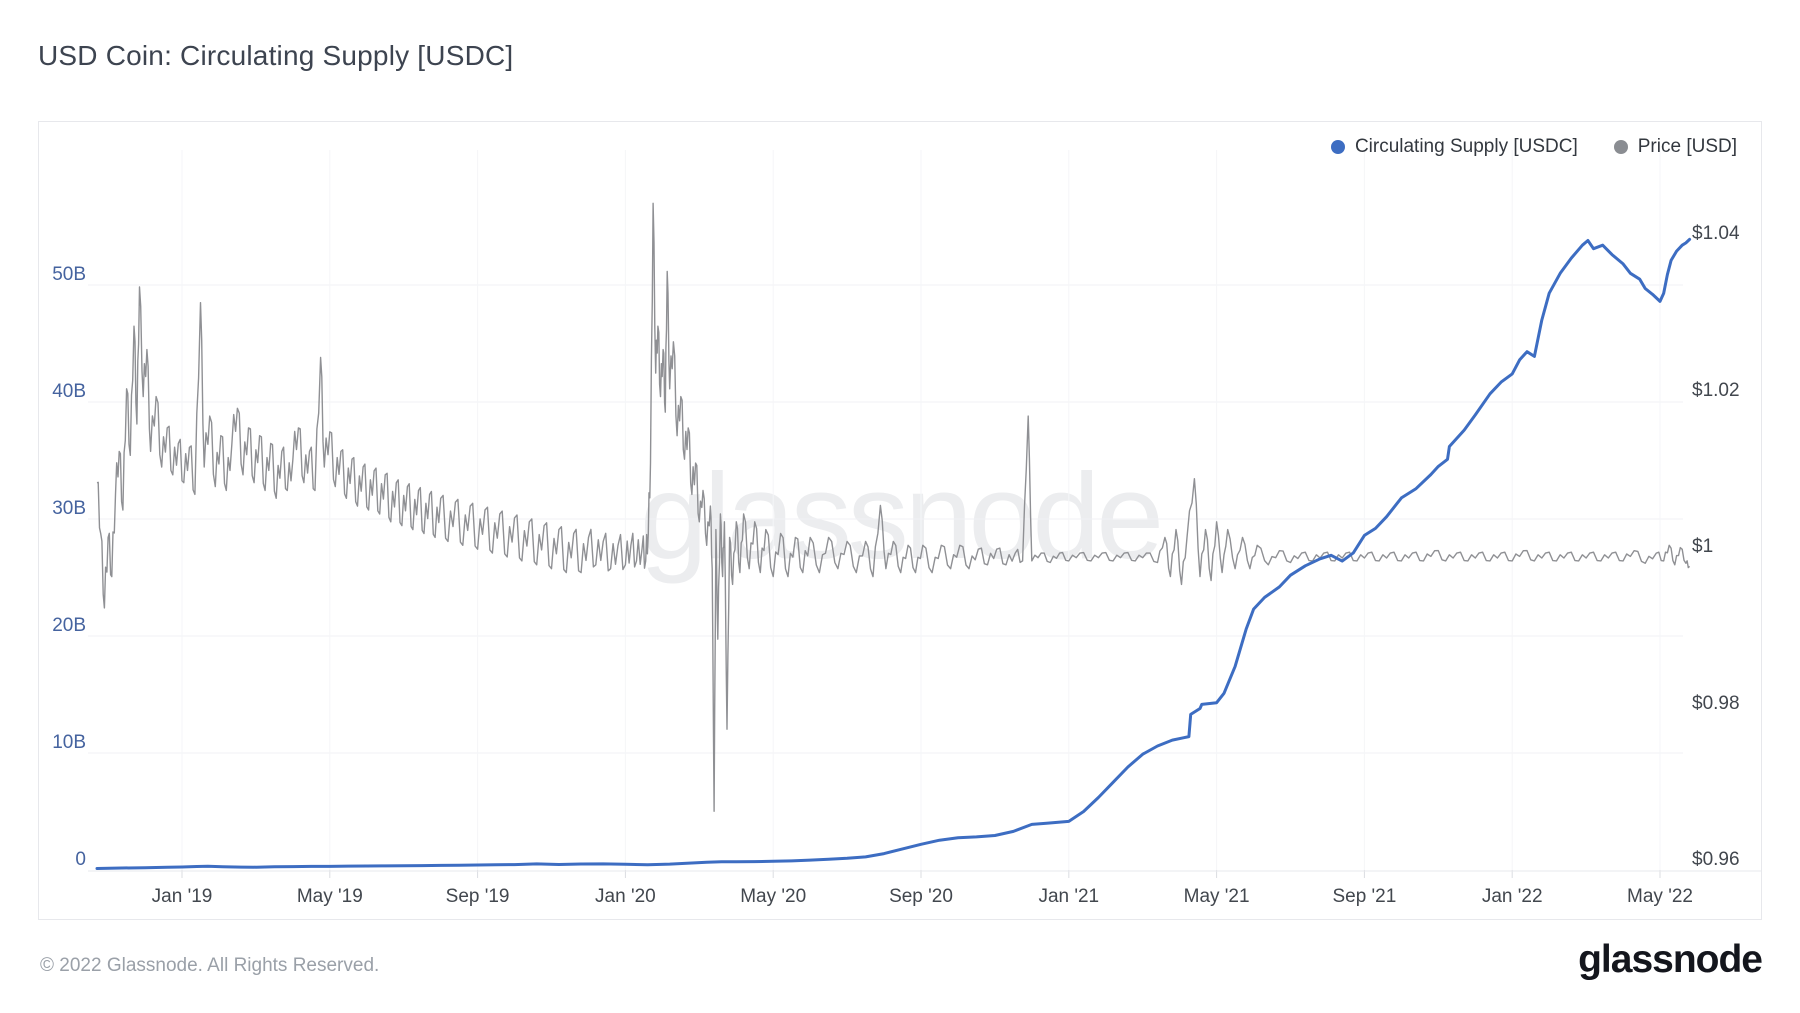 This screenshot has width=1800, height=1013. Describe the element at coordinates (1687, 146) in the screenshot. I see `legend-label: Price [USD]` at that location.